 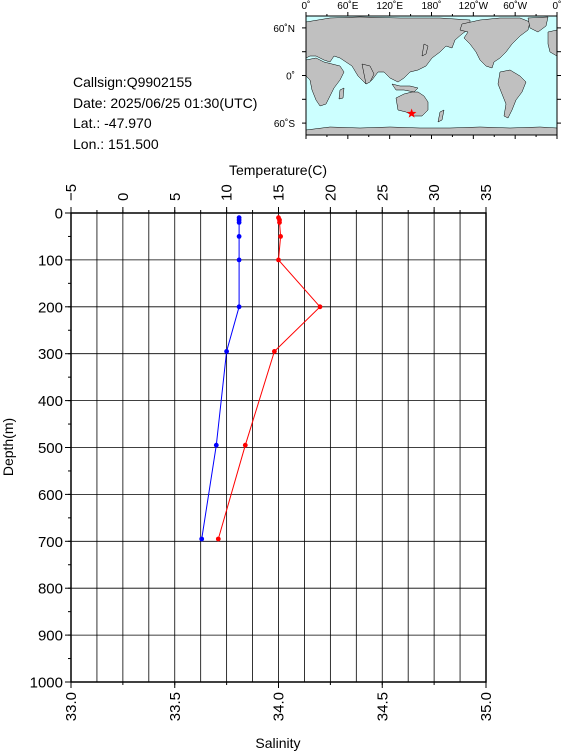 I want to click on depth-tick-label: 100, so click(x=50, y=260).